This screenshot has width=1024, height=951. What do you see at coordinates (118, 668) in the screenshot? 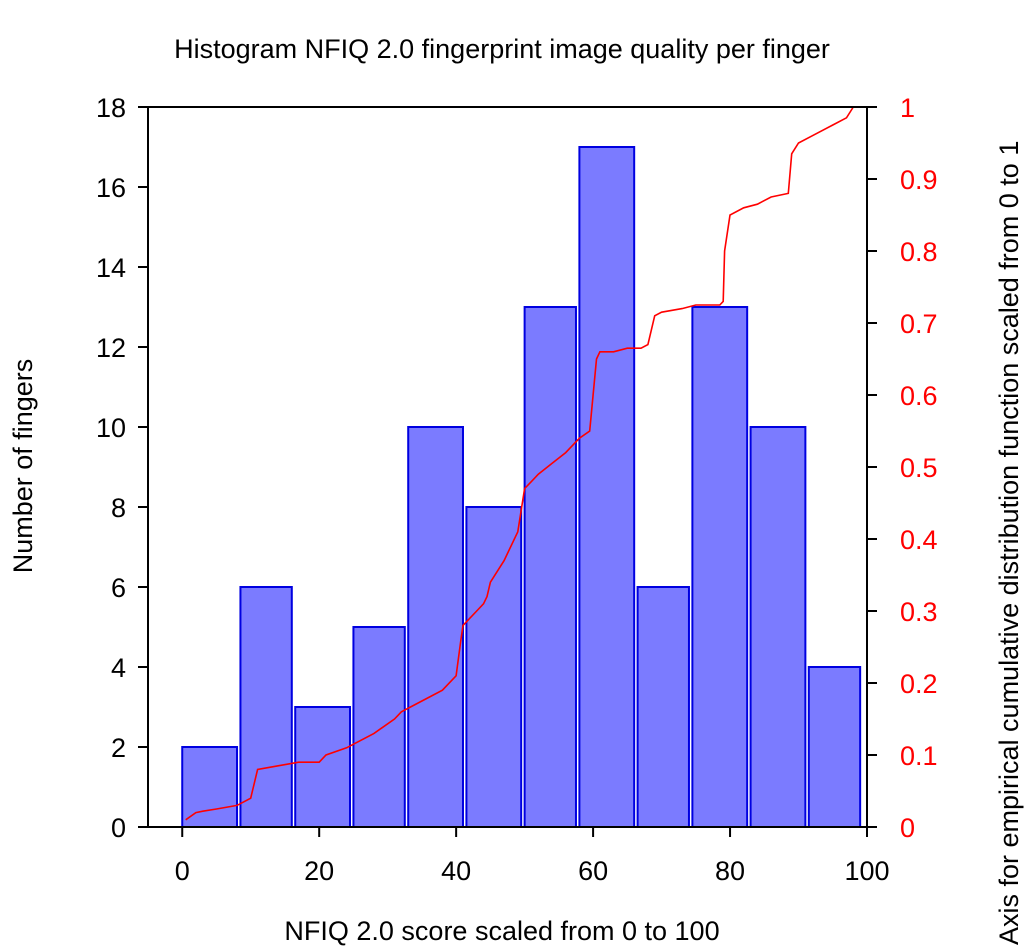
I see `y-tick-label-2: 4` at bounding box center [118, 668].